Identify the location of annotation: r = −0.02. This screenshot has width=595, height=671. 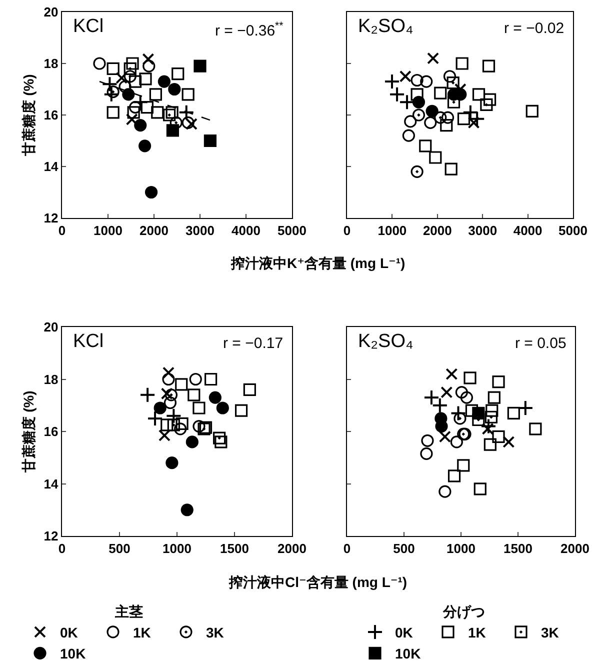
(534, 28).